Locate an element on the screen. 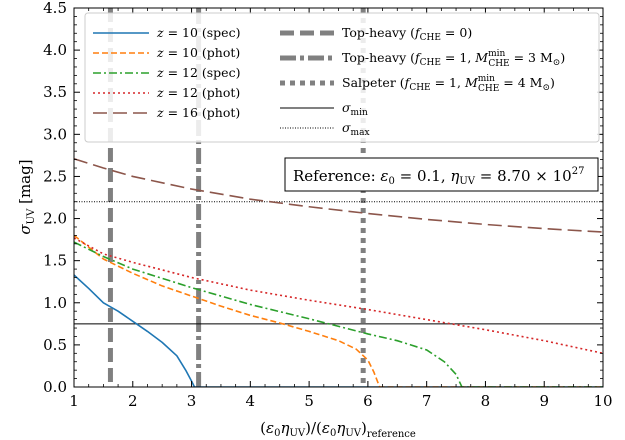 Image resolution: width=625 pixels, height=440 pixels. reference-box is located at coordinates (441, 174).